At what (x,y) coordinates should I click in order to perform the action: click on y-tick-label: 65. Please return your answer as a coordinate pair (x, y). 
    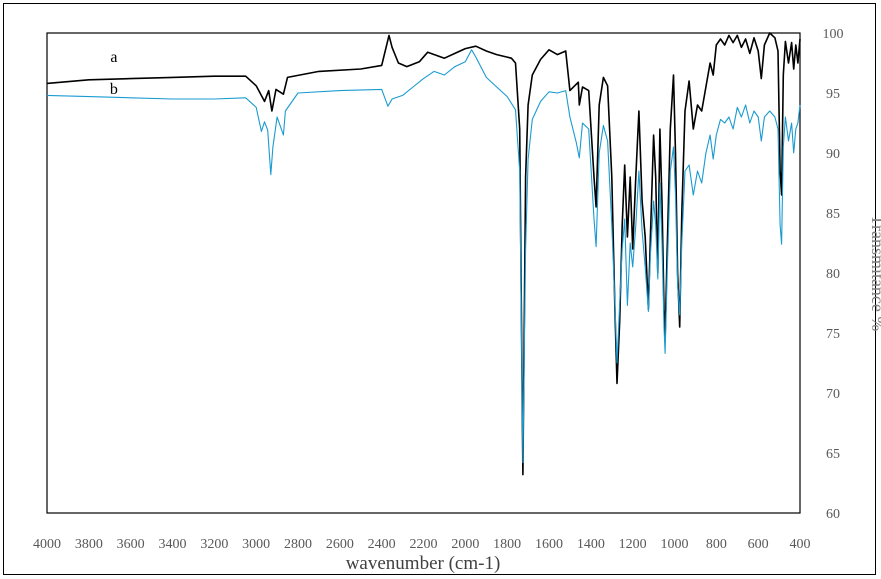
    Looking at the image, I should click on (833, 454).